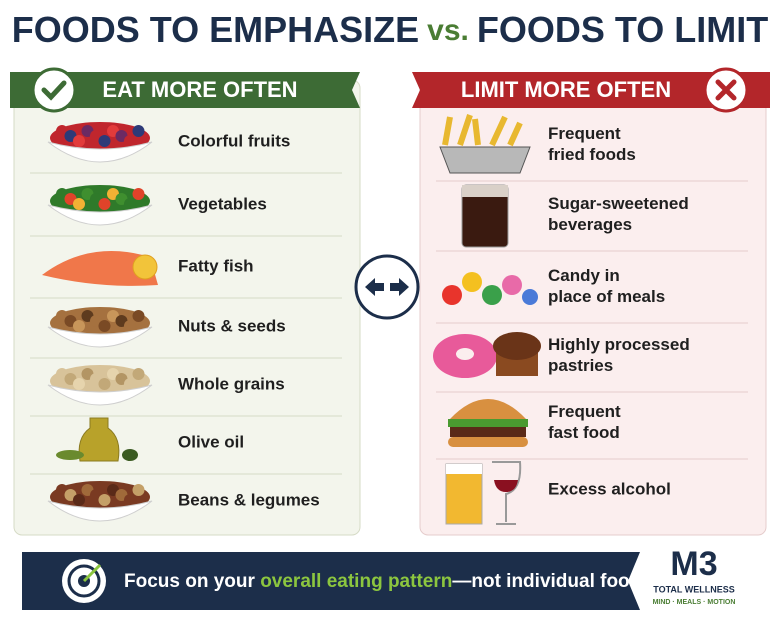 This screenshot has height=624, width=780. I want to click on item-label: fried foods, so click(592, 154).